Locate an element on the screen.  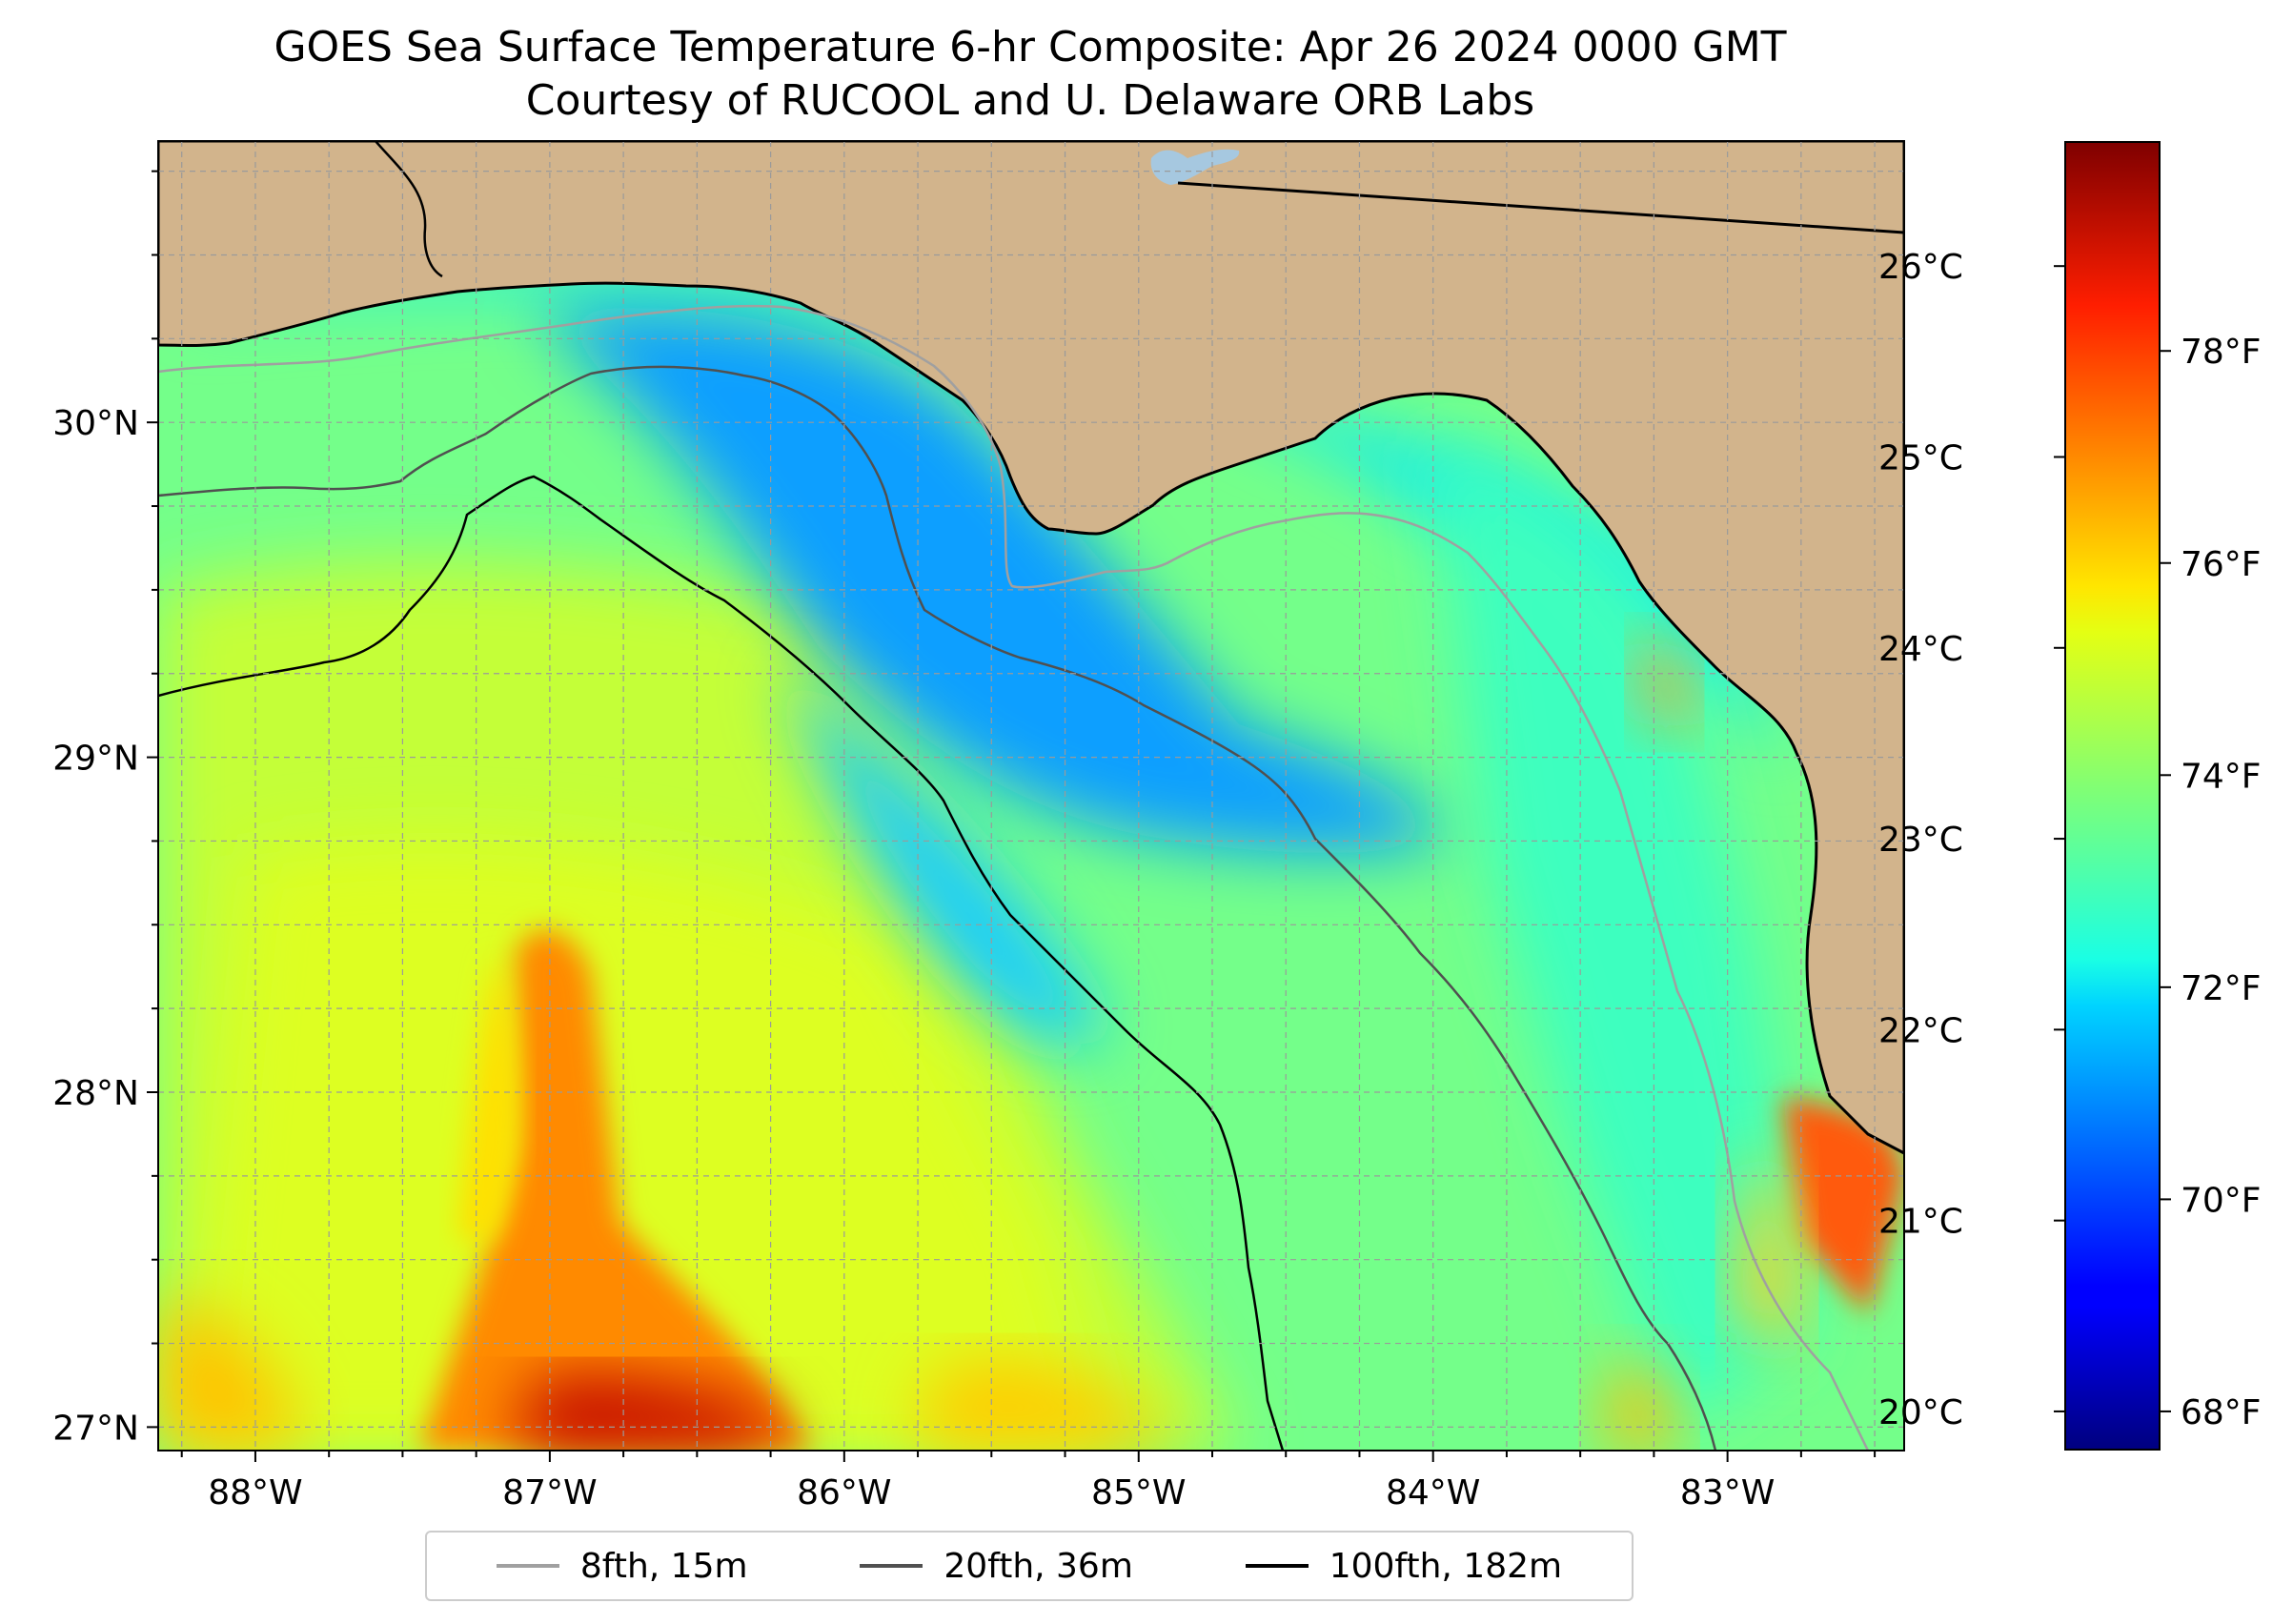
legend-label-8fth: 8fth, 15m is located at coordinates (664, 1566).